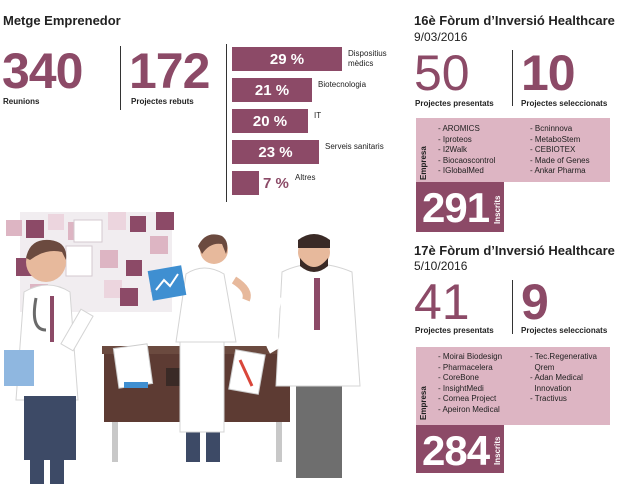  I want to click on doctor-middle, so click(199, 348).